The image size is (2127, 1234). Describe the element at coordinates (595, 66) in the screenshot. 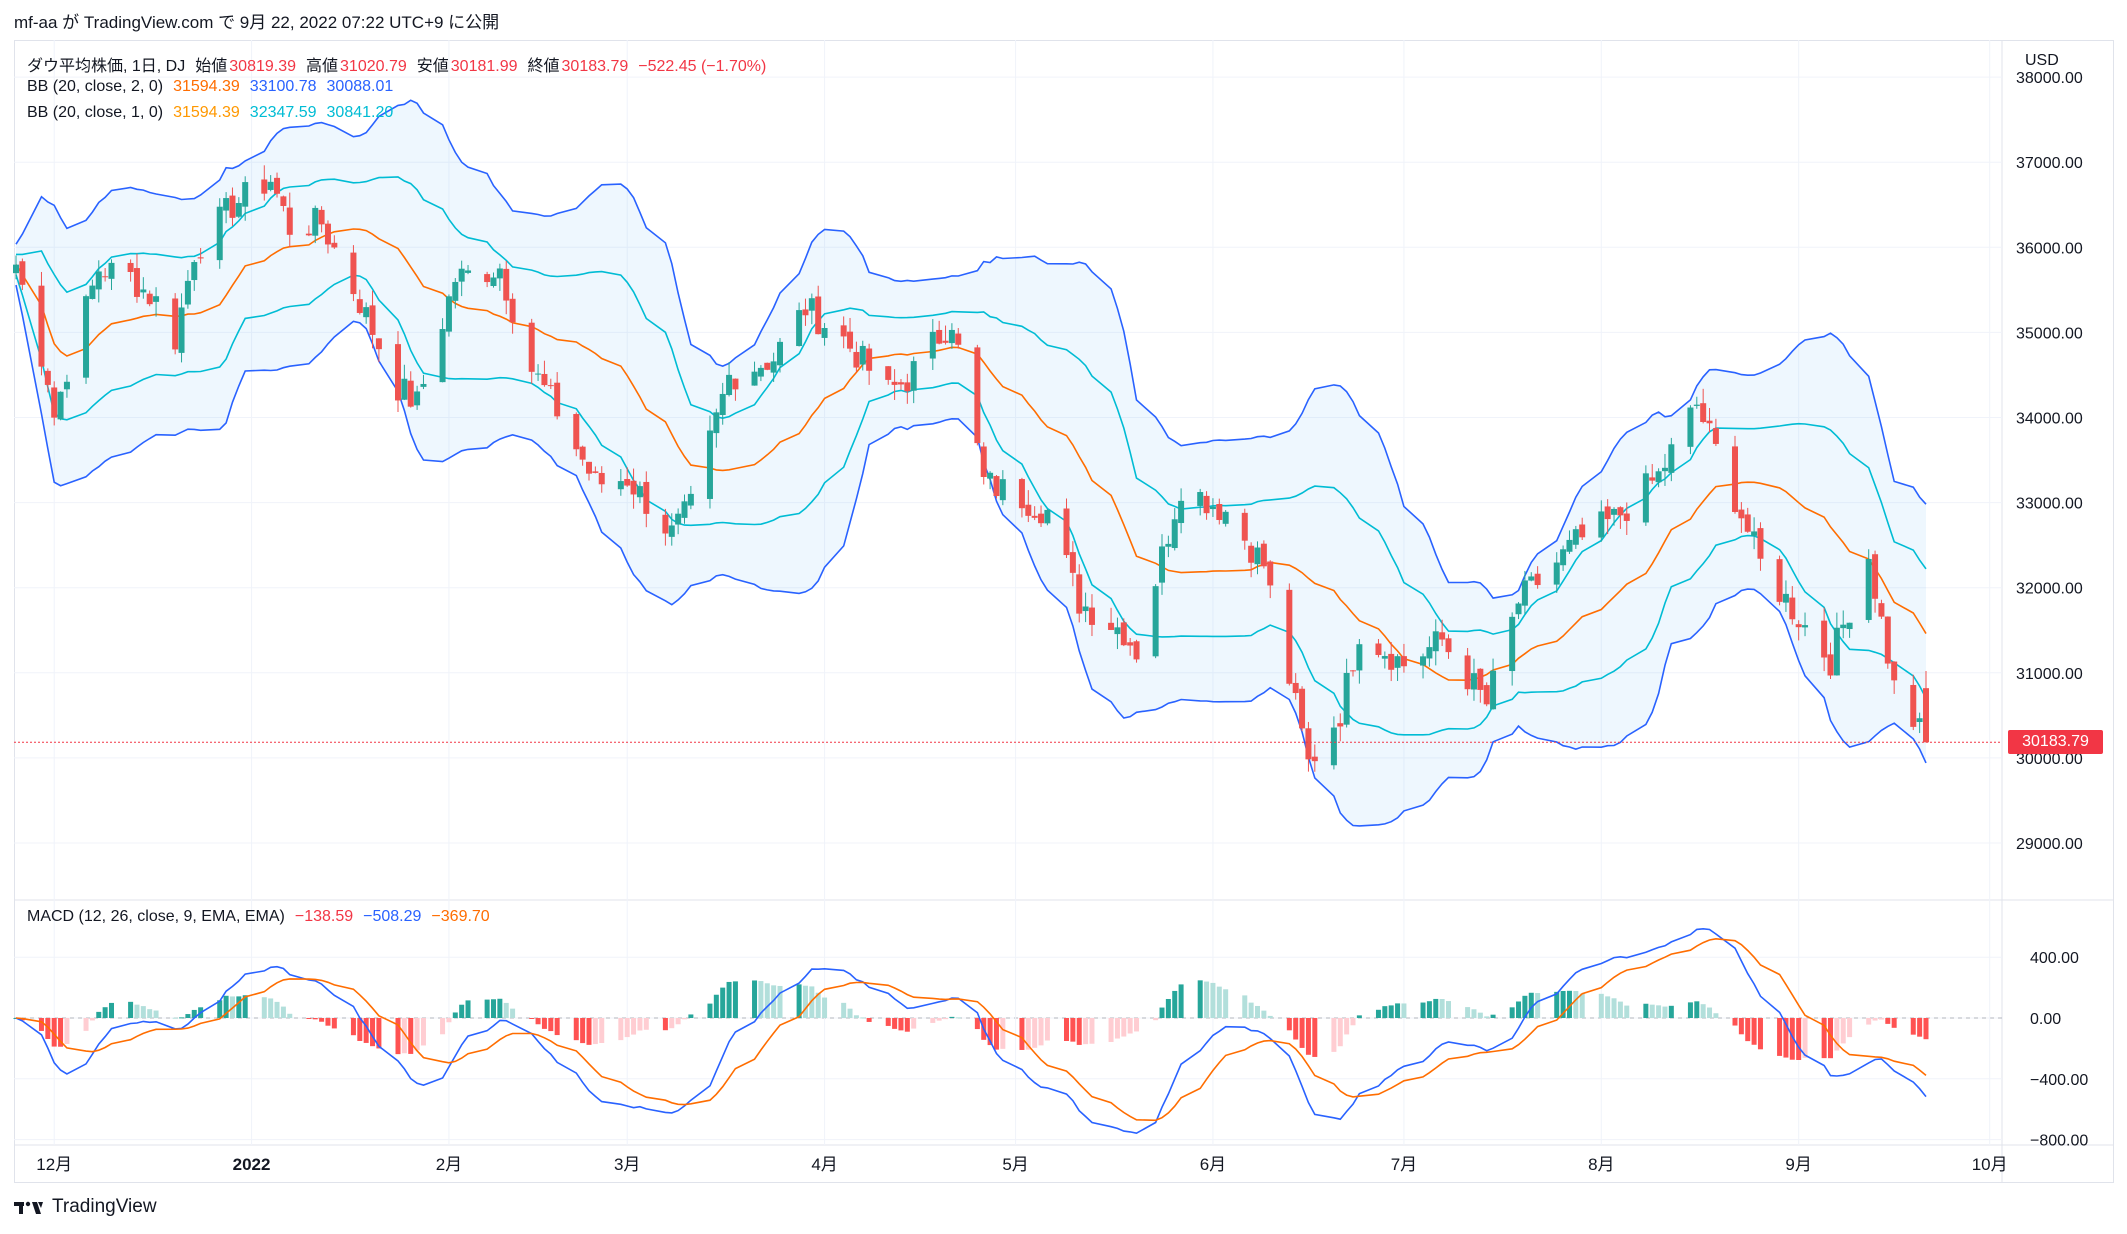

I see `close-value: 30183.79` at that location.